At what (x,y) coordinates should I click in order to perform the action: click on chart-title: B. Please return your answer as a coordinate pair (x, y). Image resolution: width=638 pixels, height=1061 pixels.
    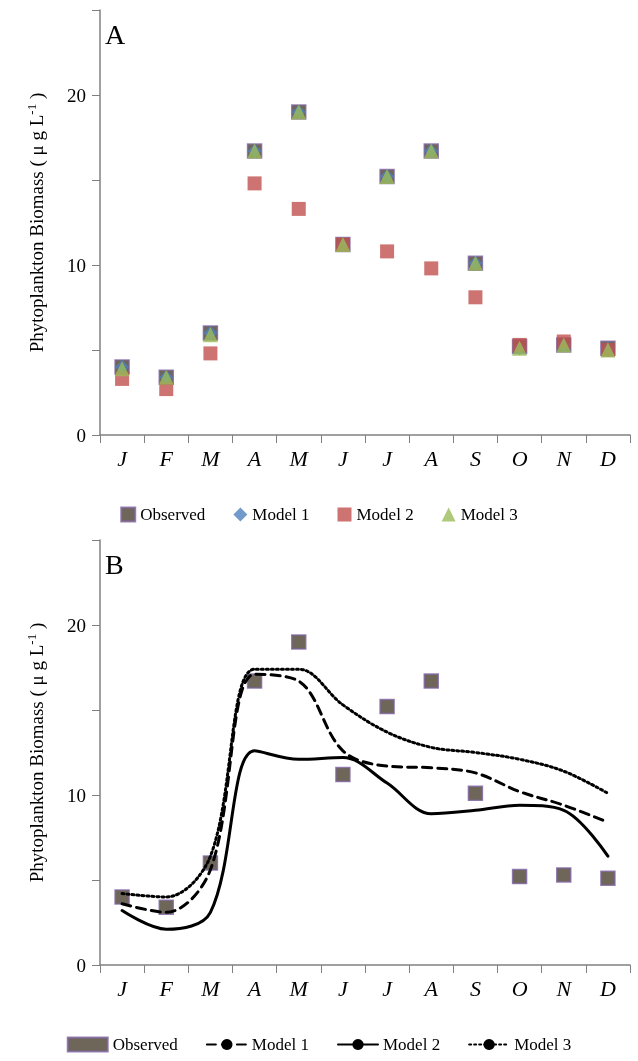
    Looking at the image, I should click on (114, 564).